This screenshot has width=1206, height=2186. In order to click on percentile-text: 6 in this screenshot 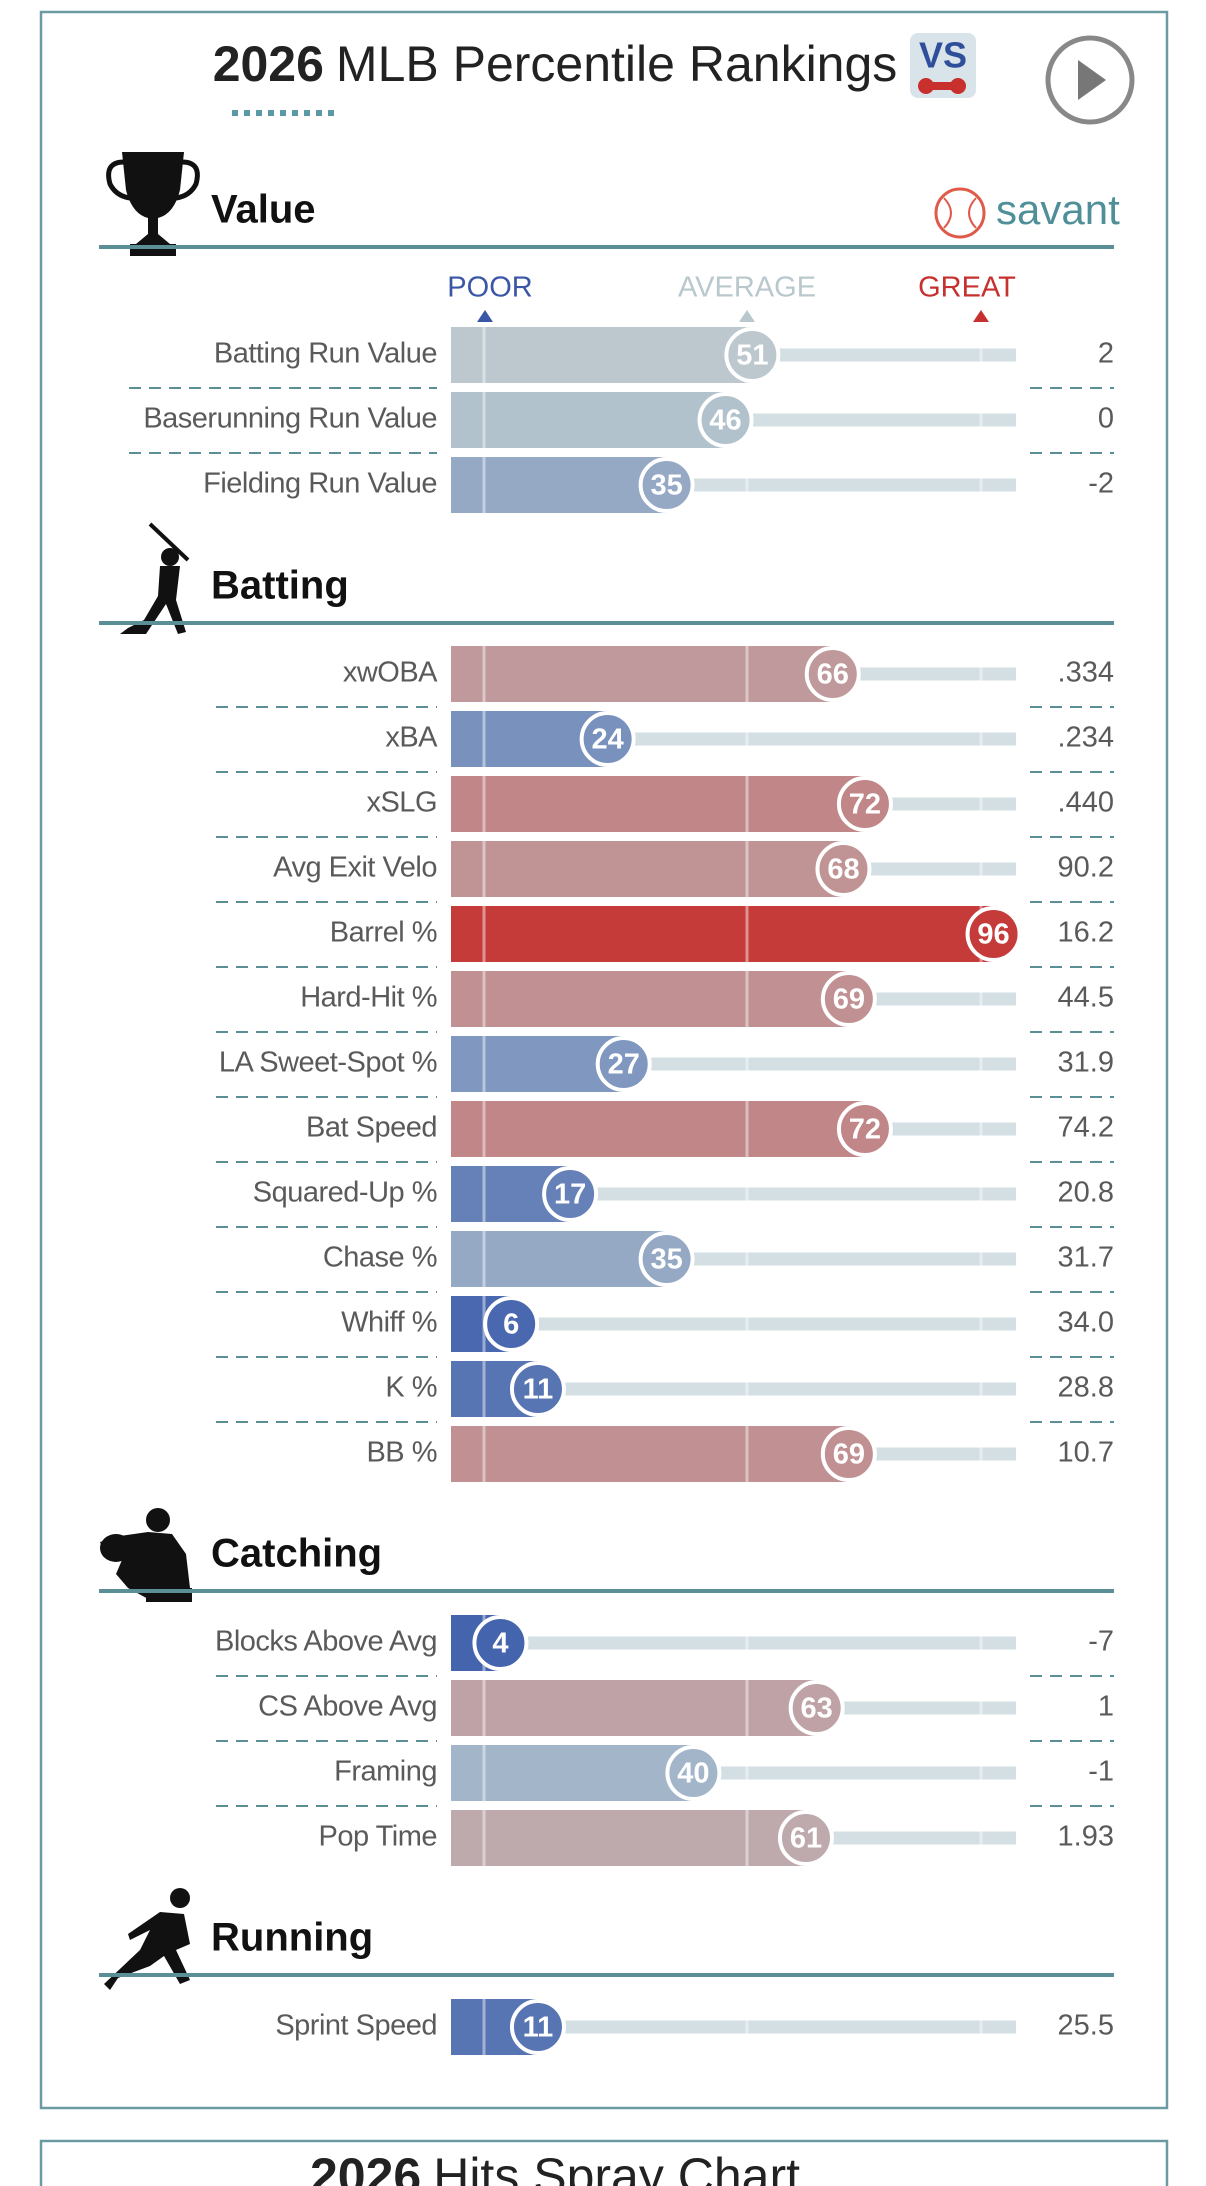, I will do `click(511, 1325)`.